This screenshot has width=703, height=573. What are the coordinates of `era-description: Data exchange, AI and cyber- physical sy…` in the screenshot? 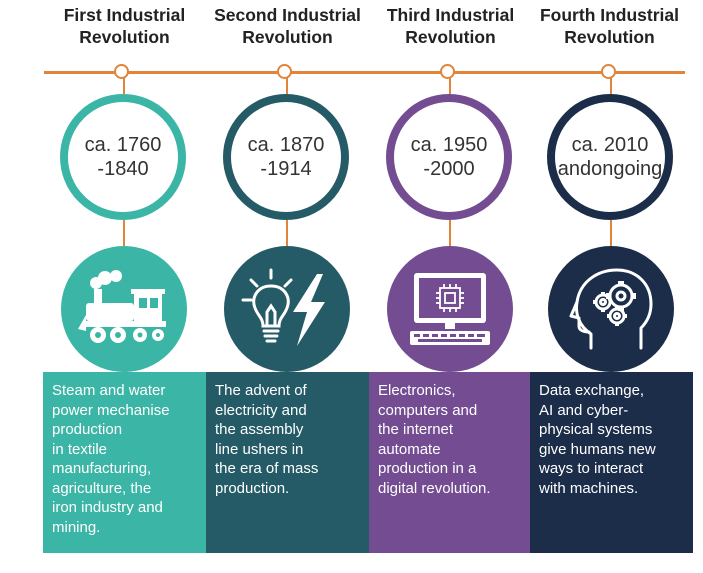 It's located at (611, 462).